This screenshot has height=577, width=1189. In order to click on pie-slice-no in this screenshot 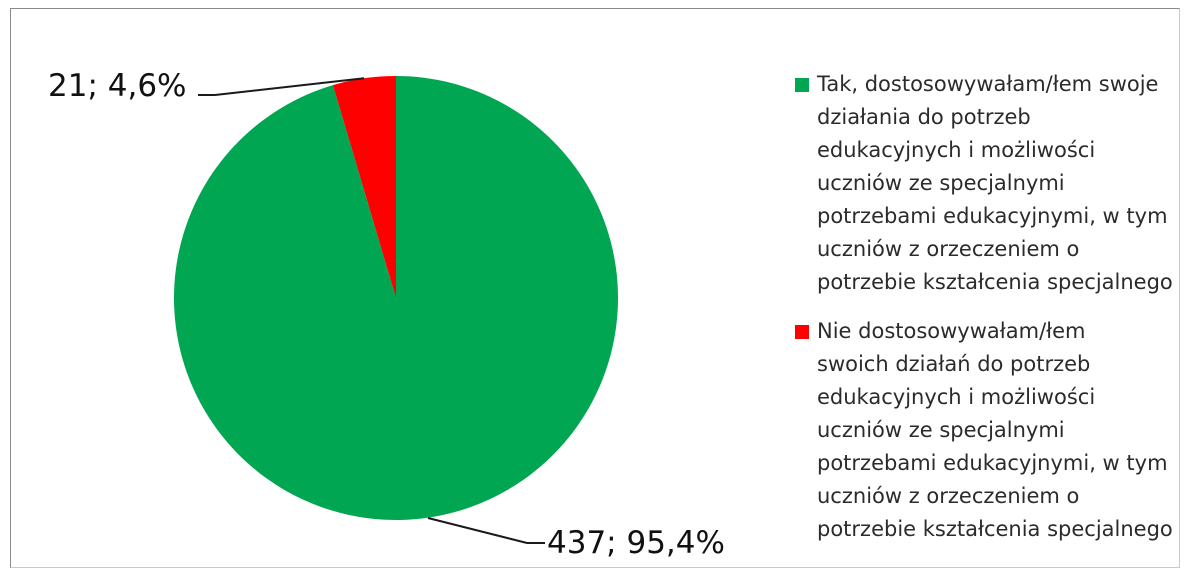, I will do `click(364, 187)`.